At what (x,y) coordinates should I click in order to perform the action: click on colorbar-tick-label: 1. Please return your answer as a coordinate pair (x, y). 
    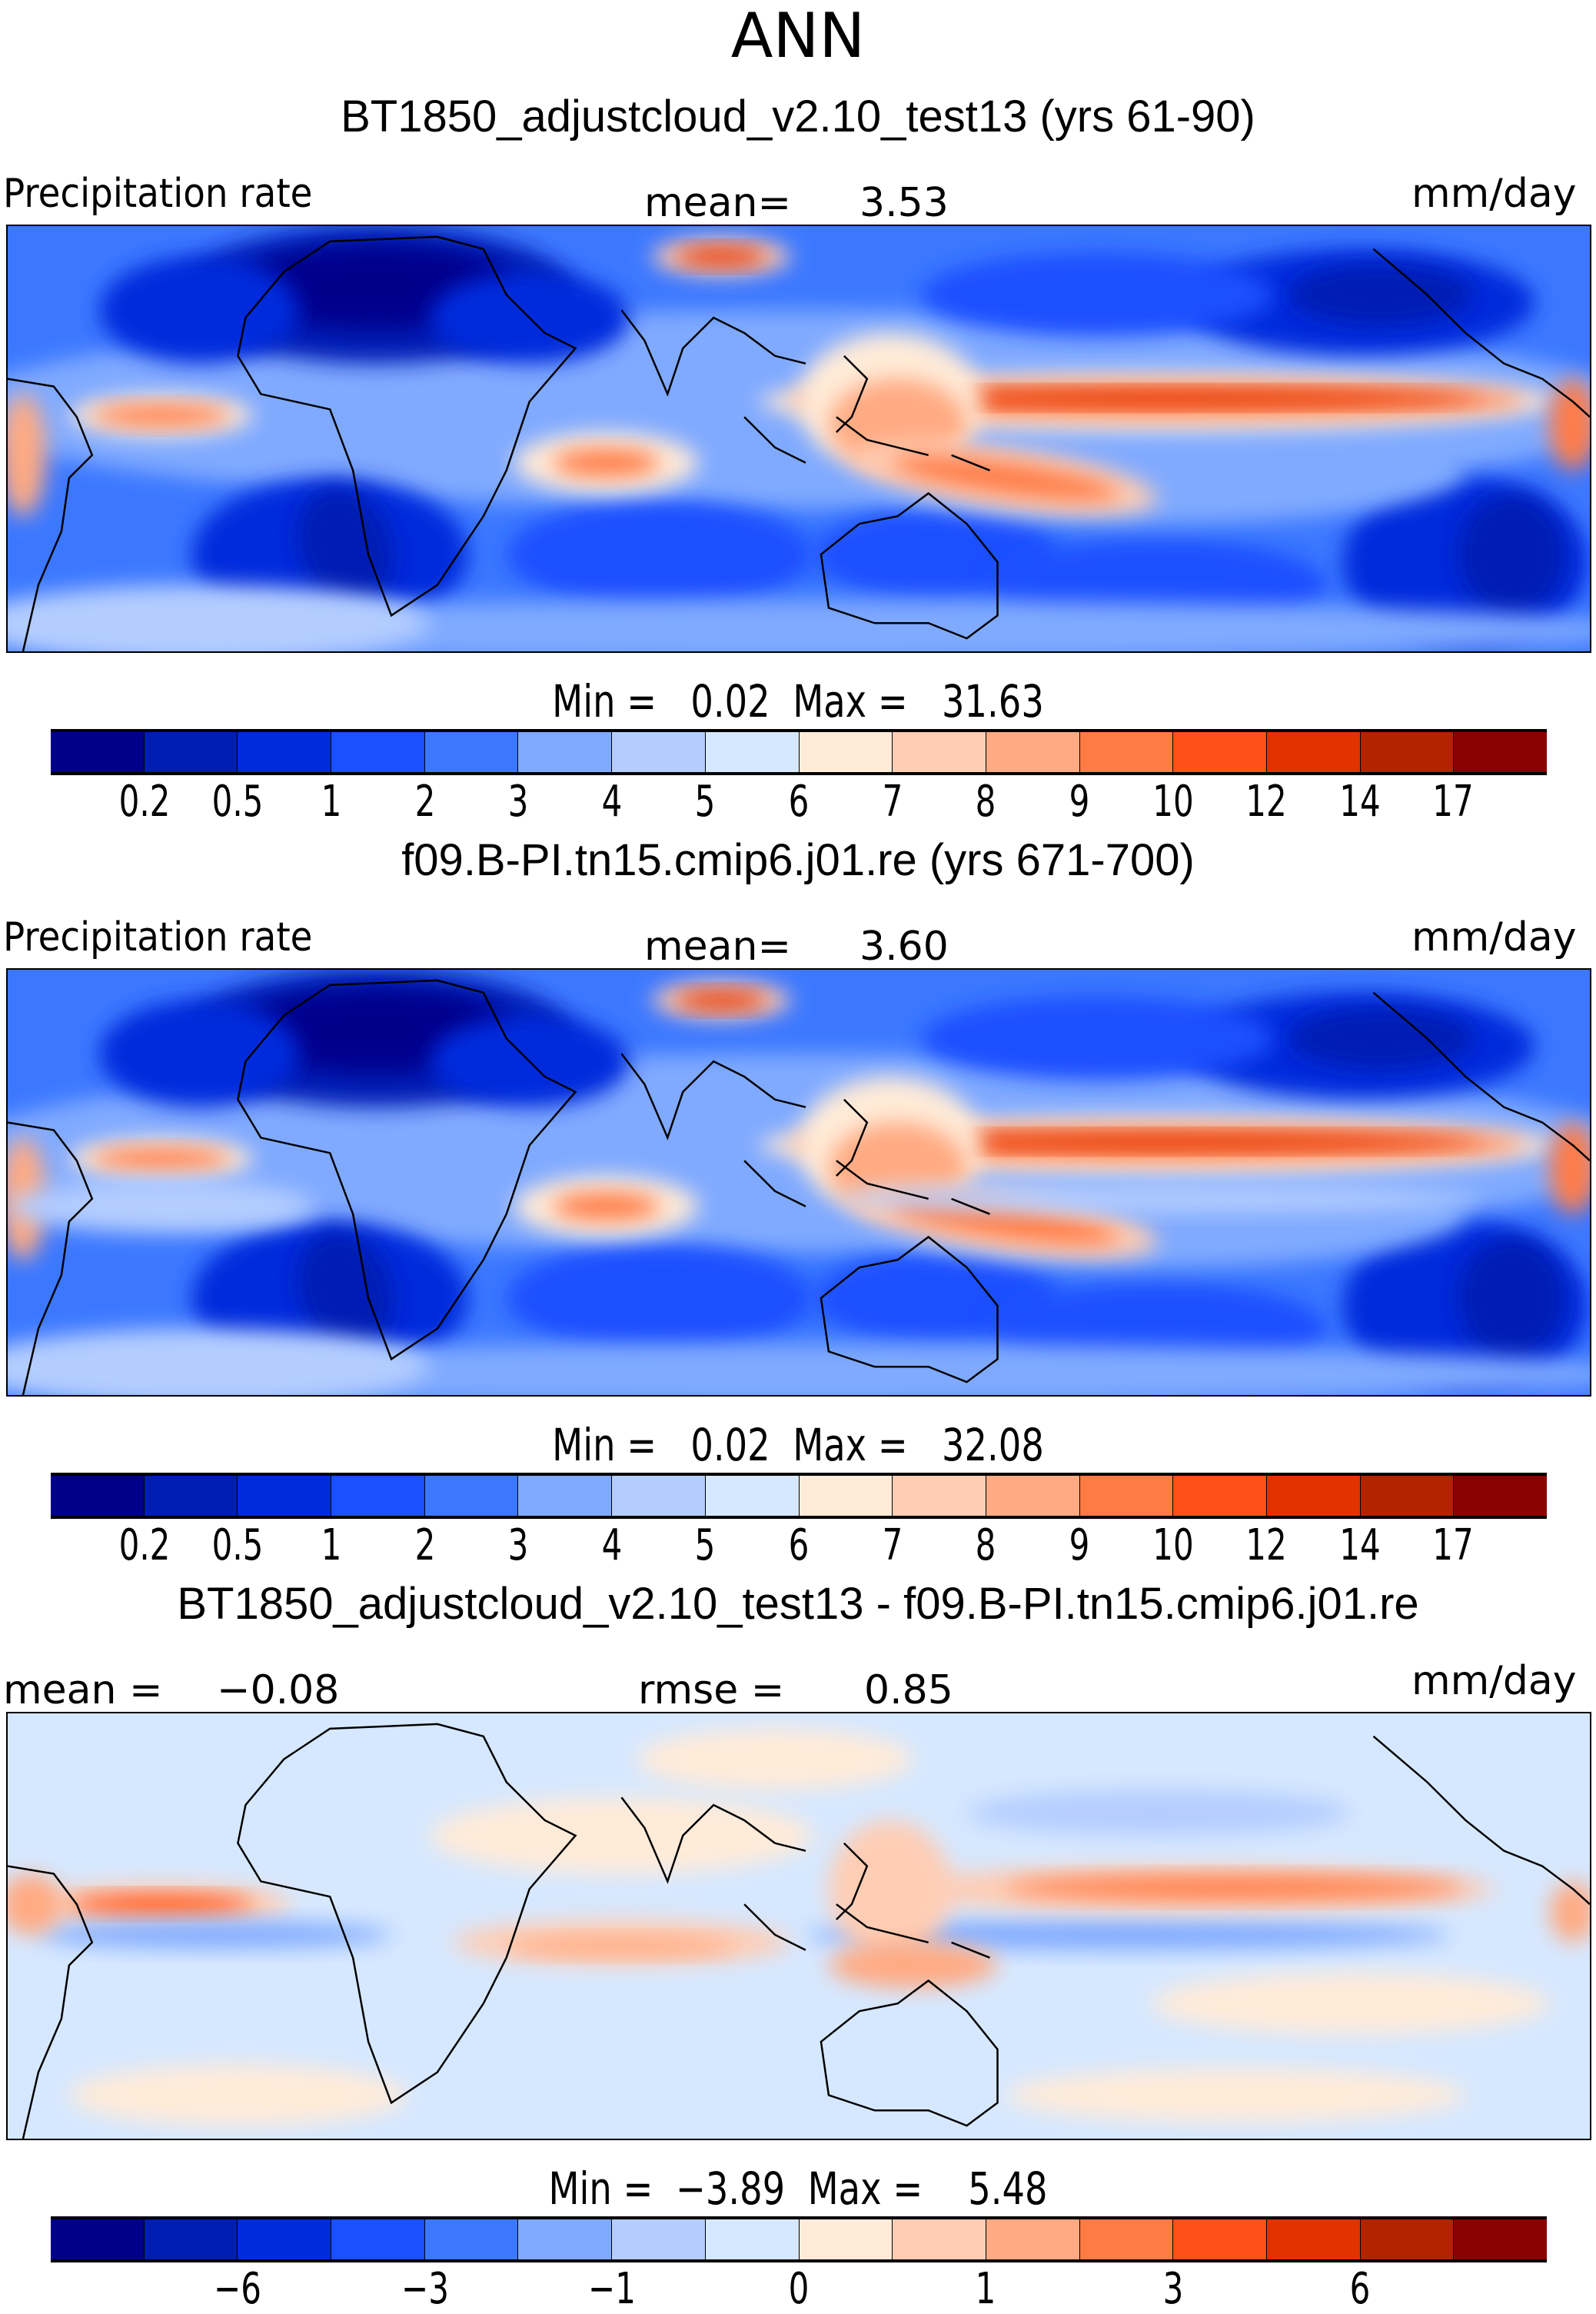
    Looking at the image, I should click on (331, 802).